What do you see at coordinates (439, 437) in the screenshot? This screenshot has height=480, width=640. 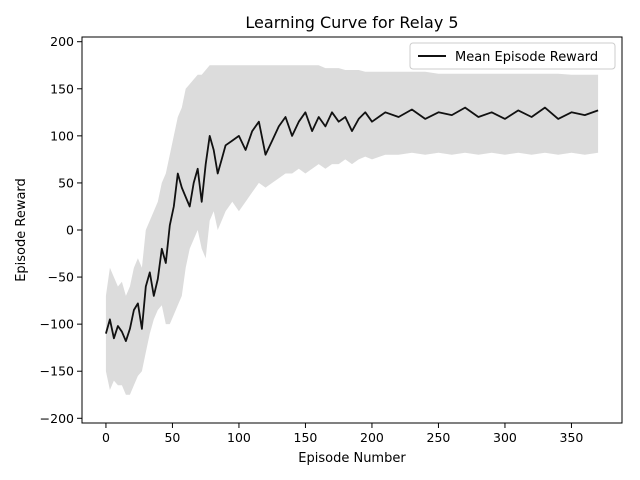 I see `x-tick-label: 250` at bounding box center [439, 437].